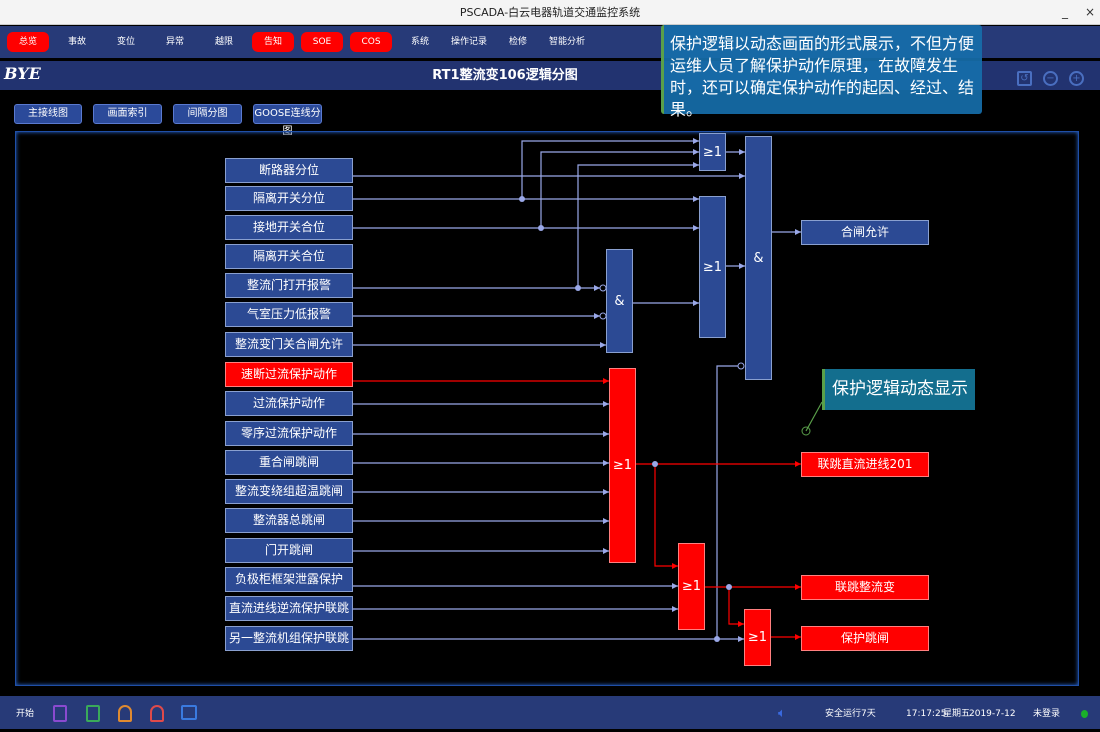  I want to click on input-signal: 另一整流机组保护联跳, so click(289, 638).